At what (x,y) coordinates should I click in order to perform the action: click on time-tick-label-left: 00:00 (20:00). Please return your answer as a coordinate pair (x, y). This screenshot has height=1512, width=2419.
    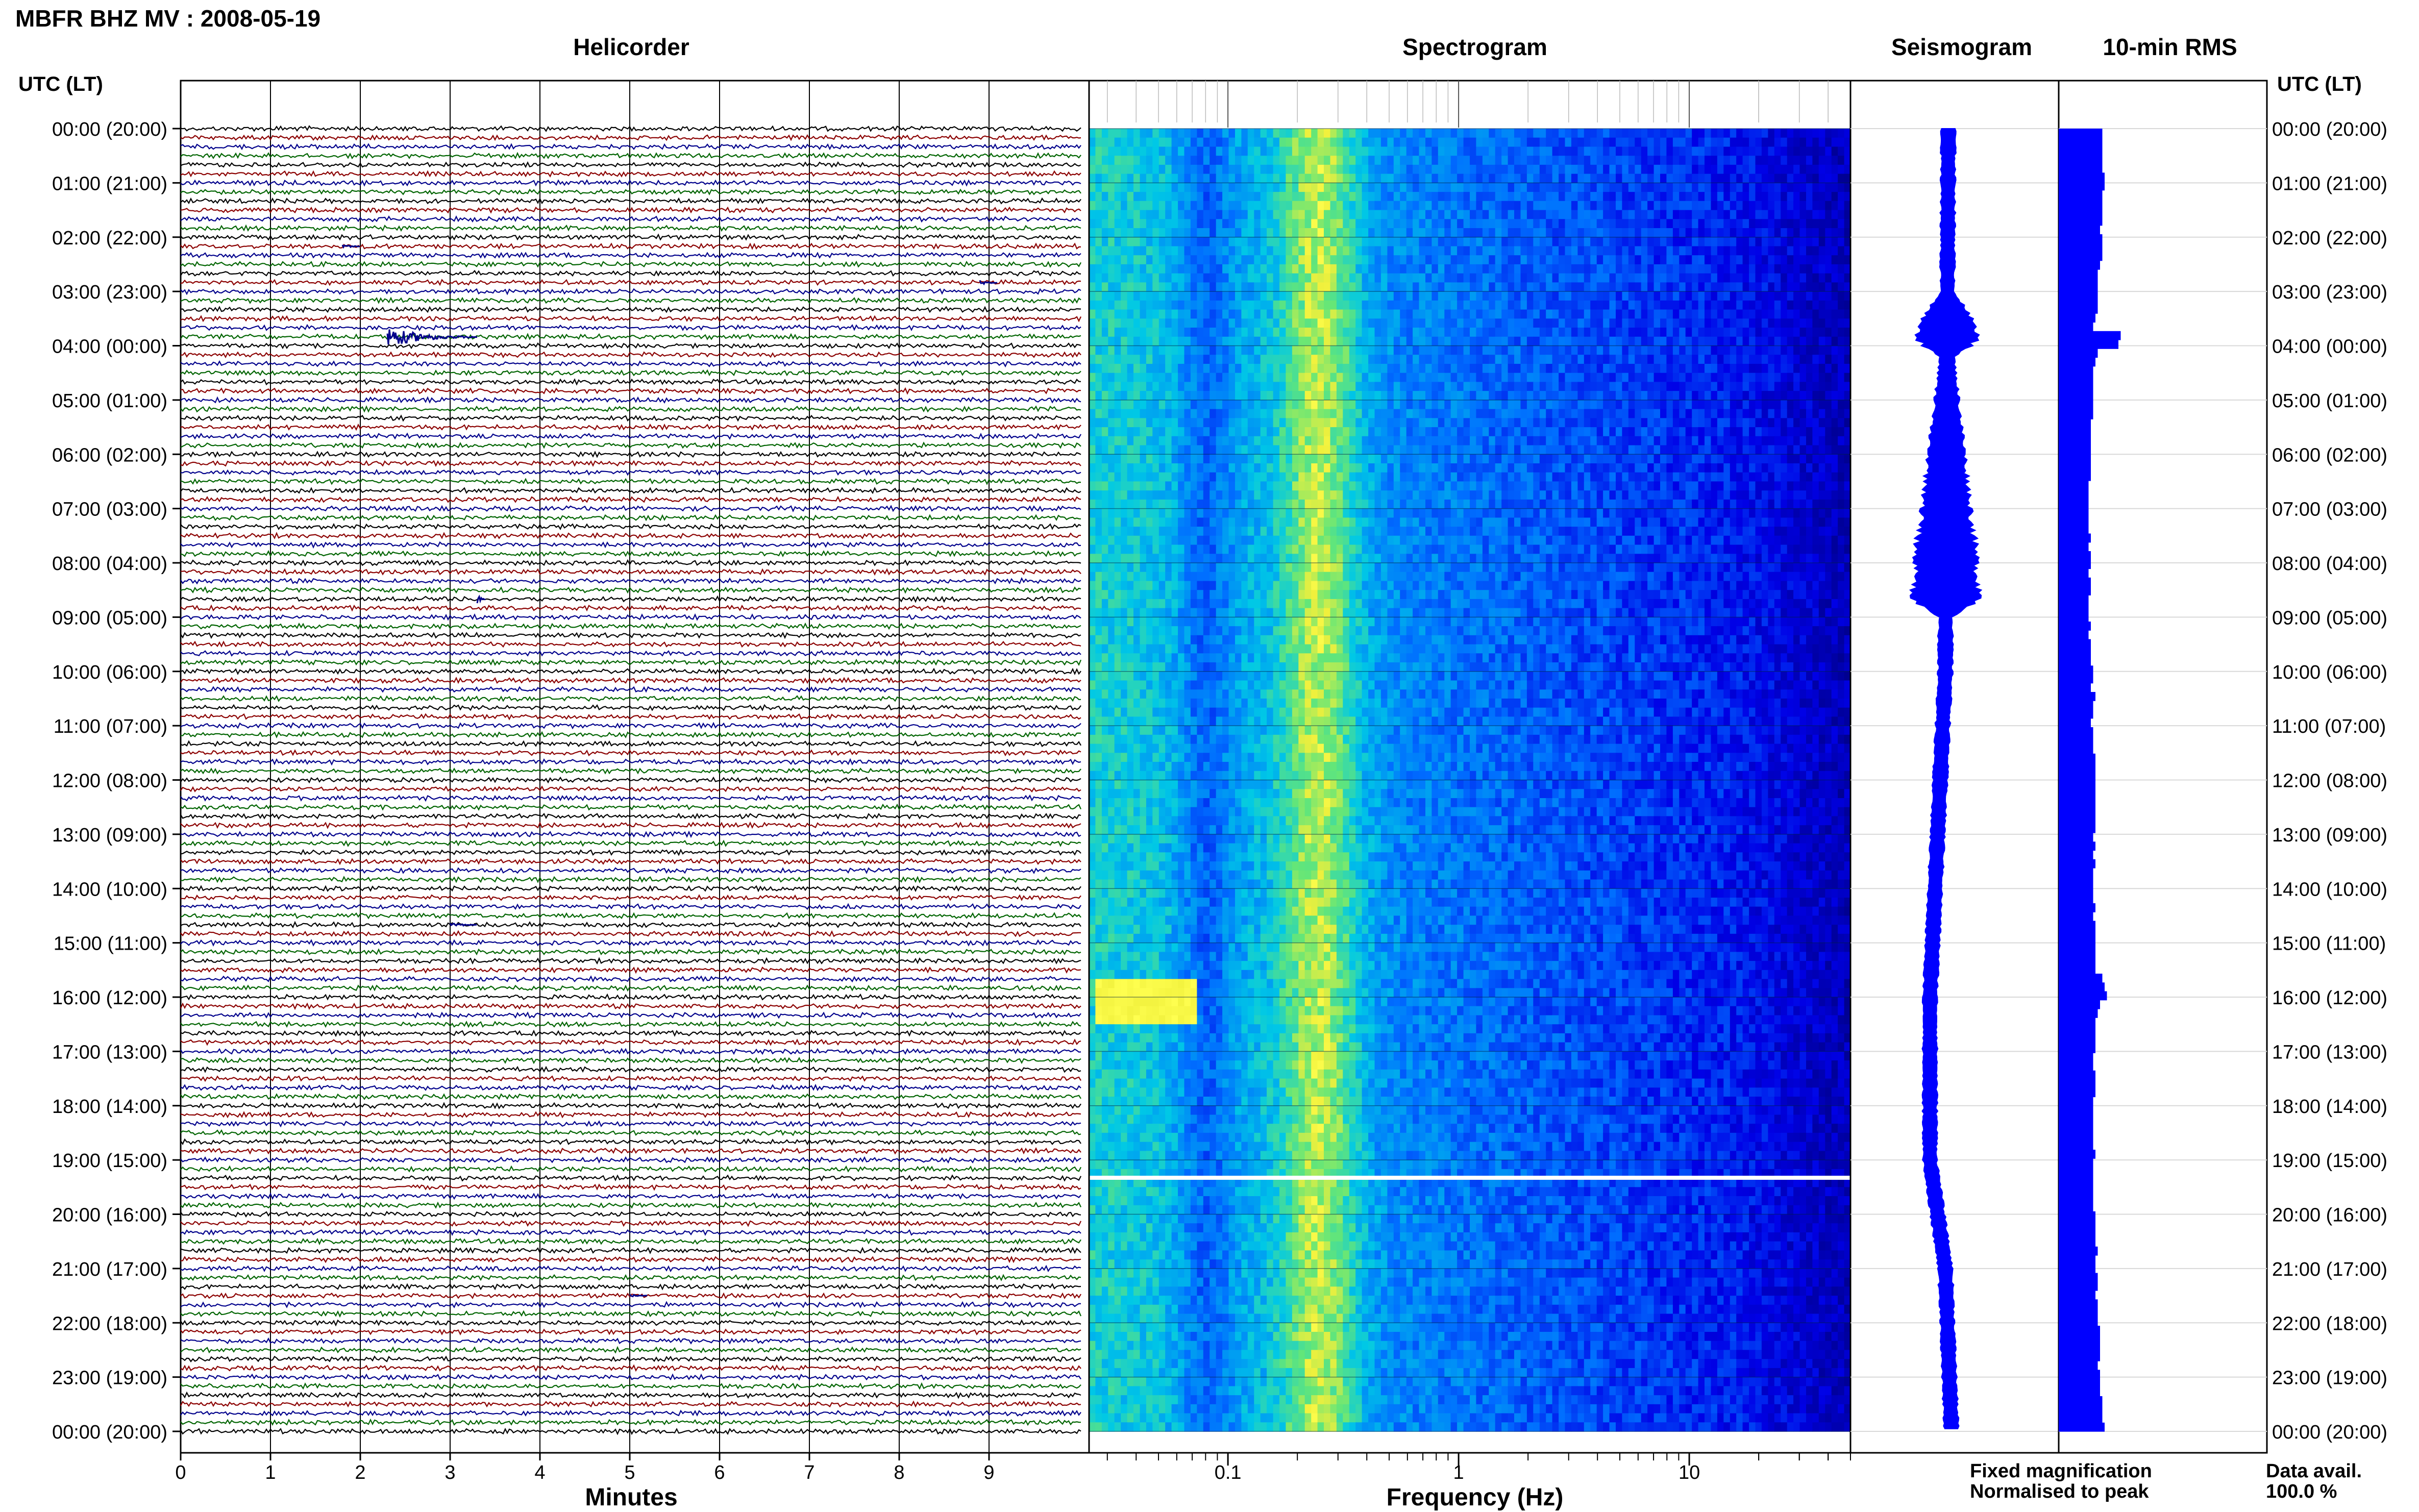
    Looking at the image, I should click on (109, 129).